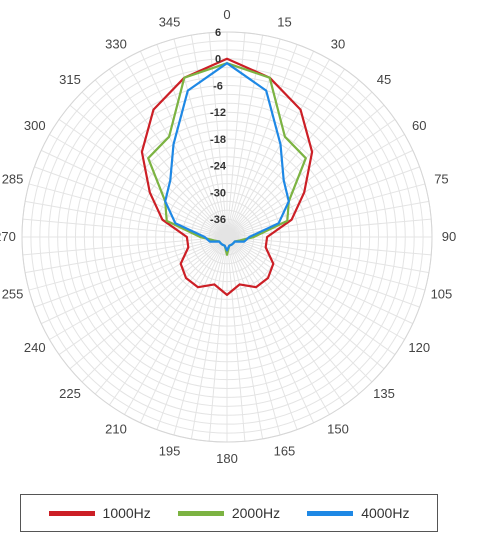  Describe the element at coordinates (35, 347) in the screenshot. I see `angle-tick-label: 240` at that location.